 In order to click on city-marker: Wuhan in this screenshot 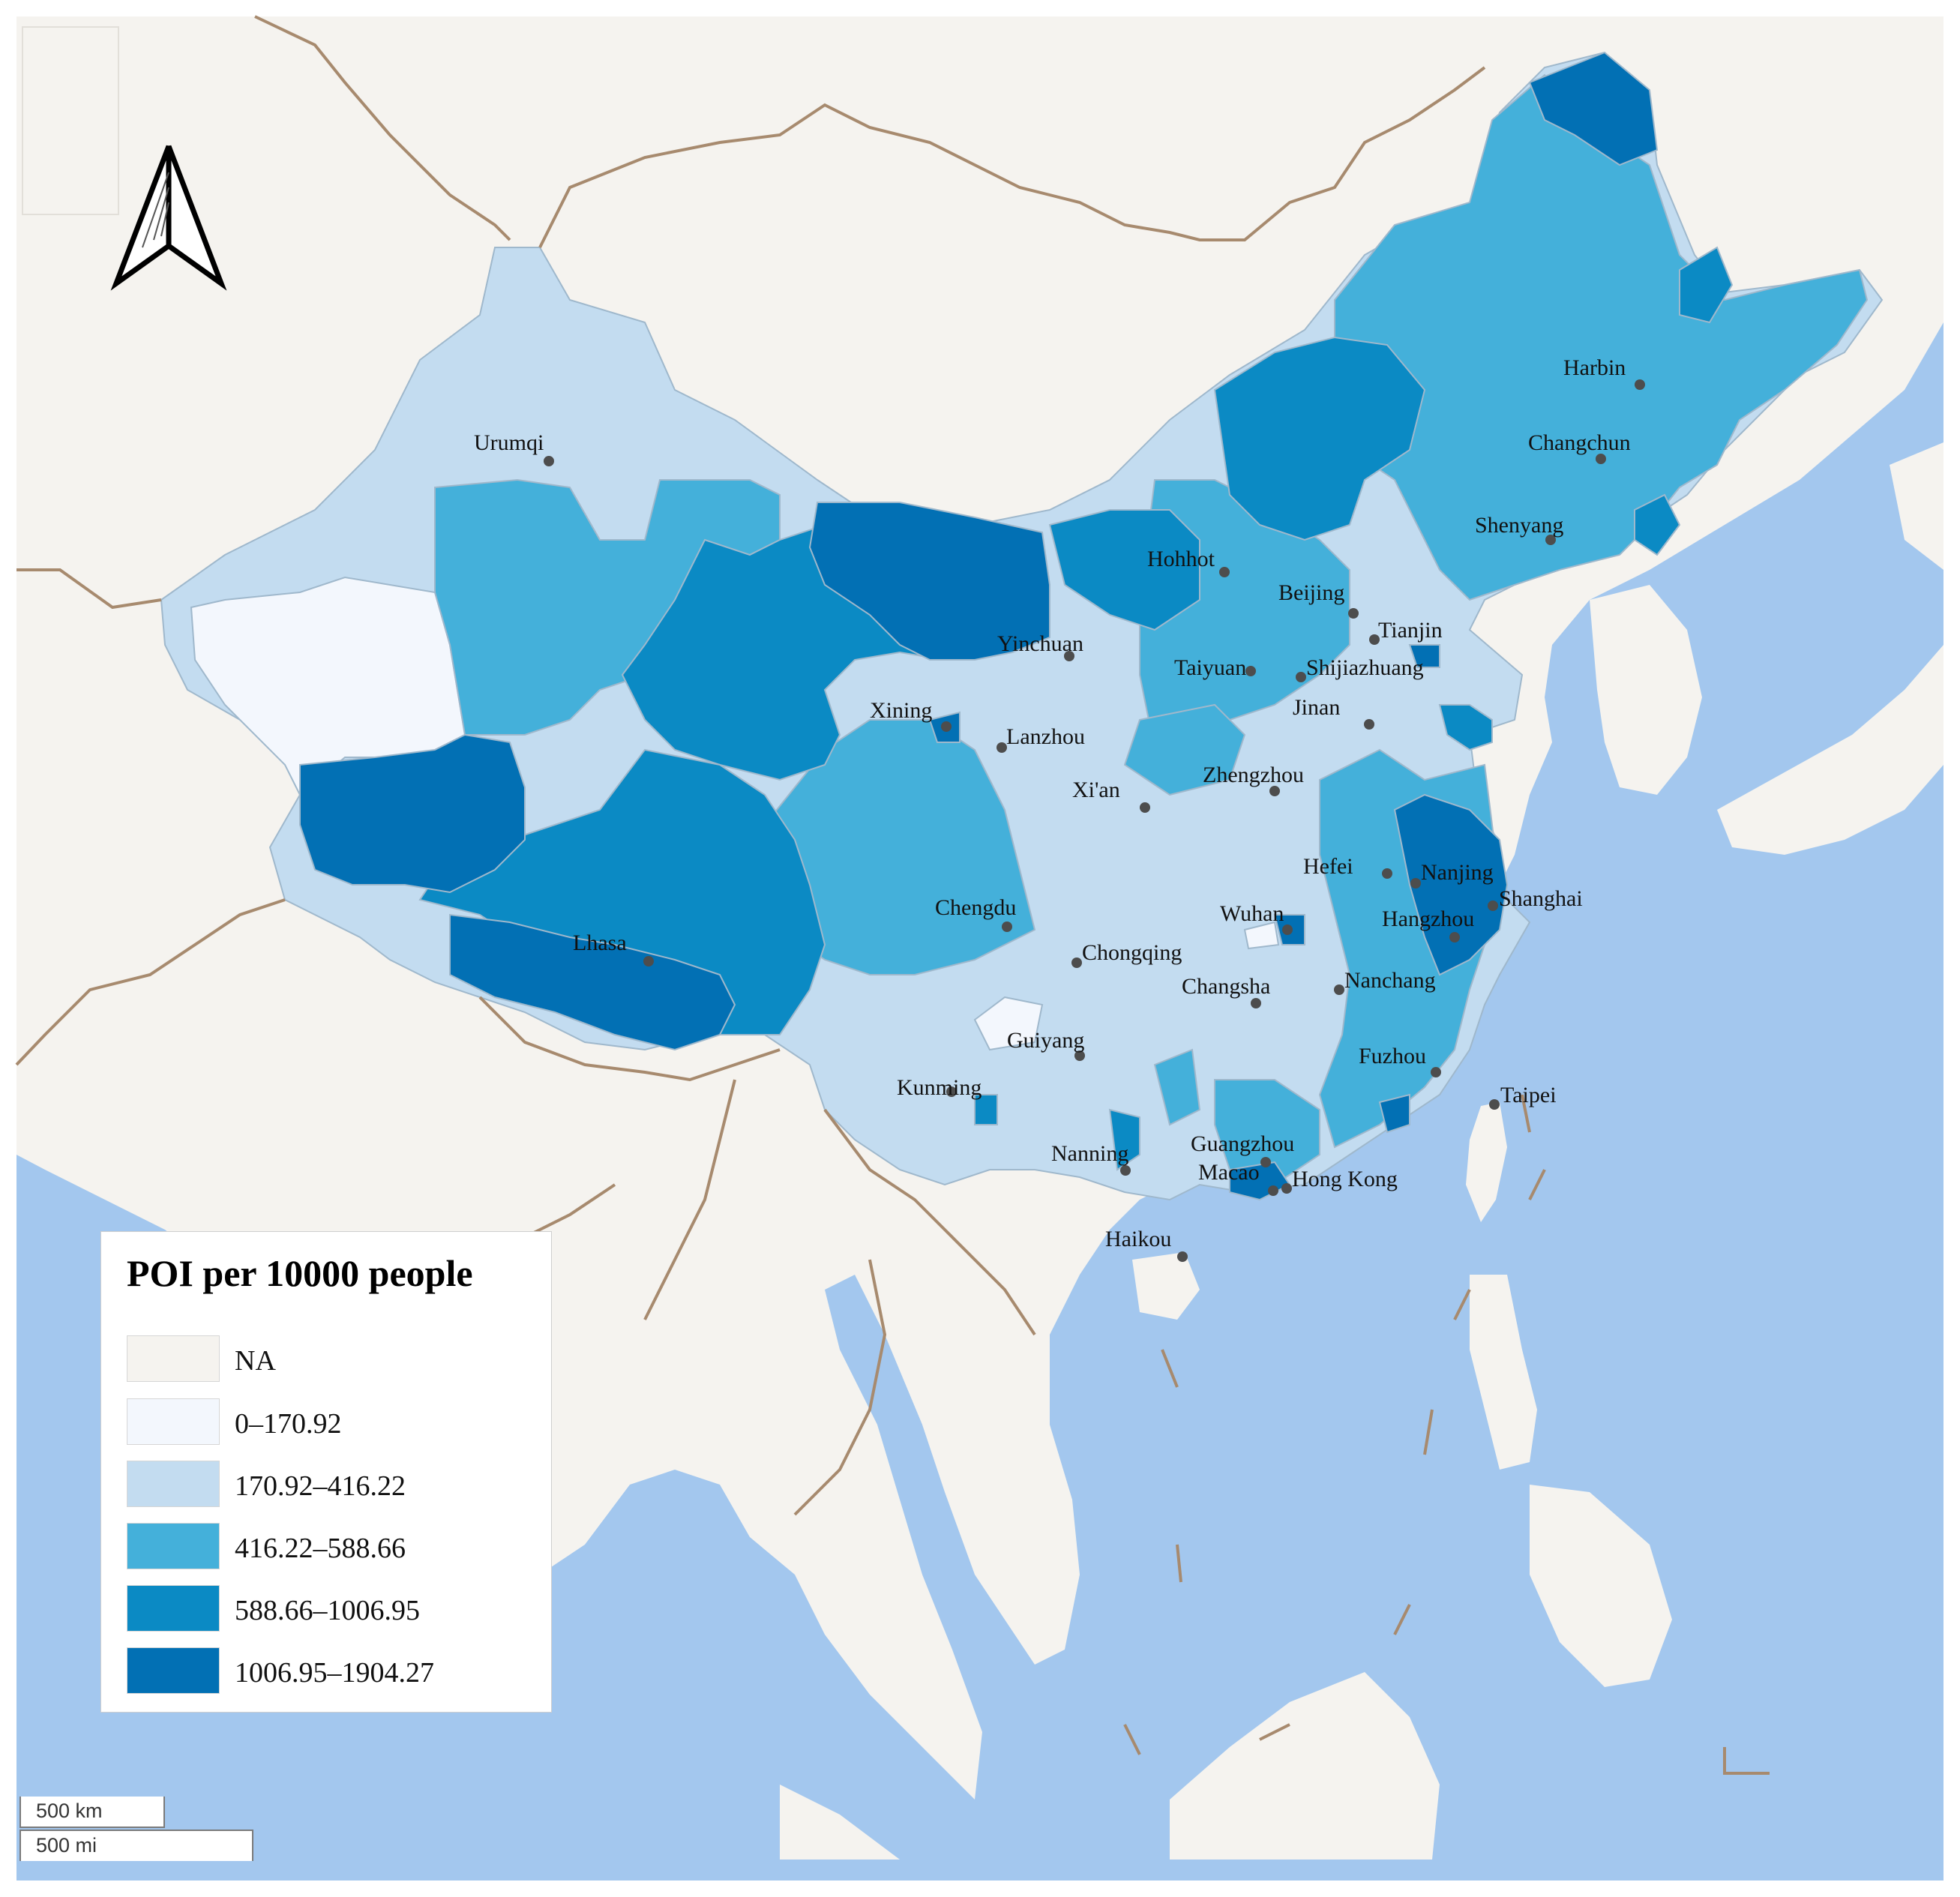, I will do `click(1256, 918)`.